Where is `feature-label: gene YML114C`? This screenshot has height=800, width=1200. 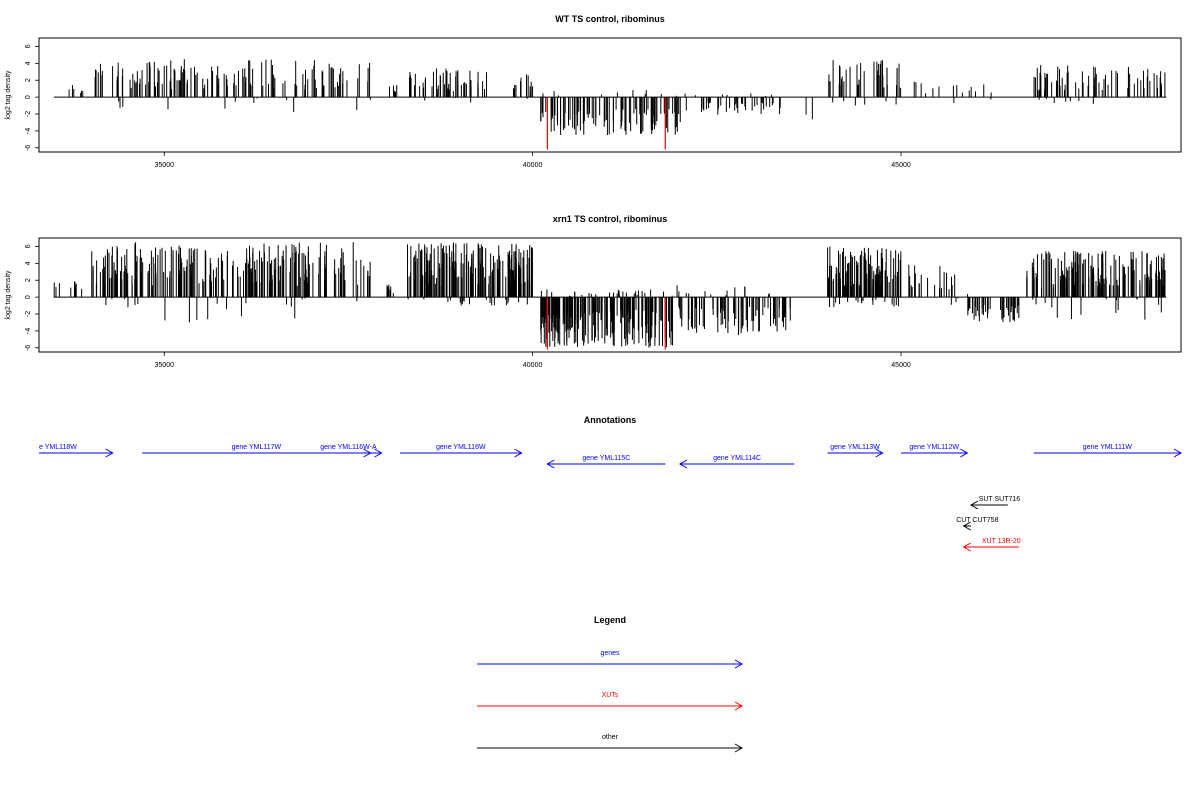 feature-label: gene YML114C is located at coordinates (737, 458).